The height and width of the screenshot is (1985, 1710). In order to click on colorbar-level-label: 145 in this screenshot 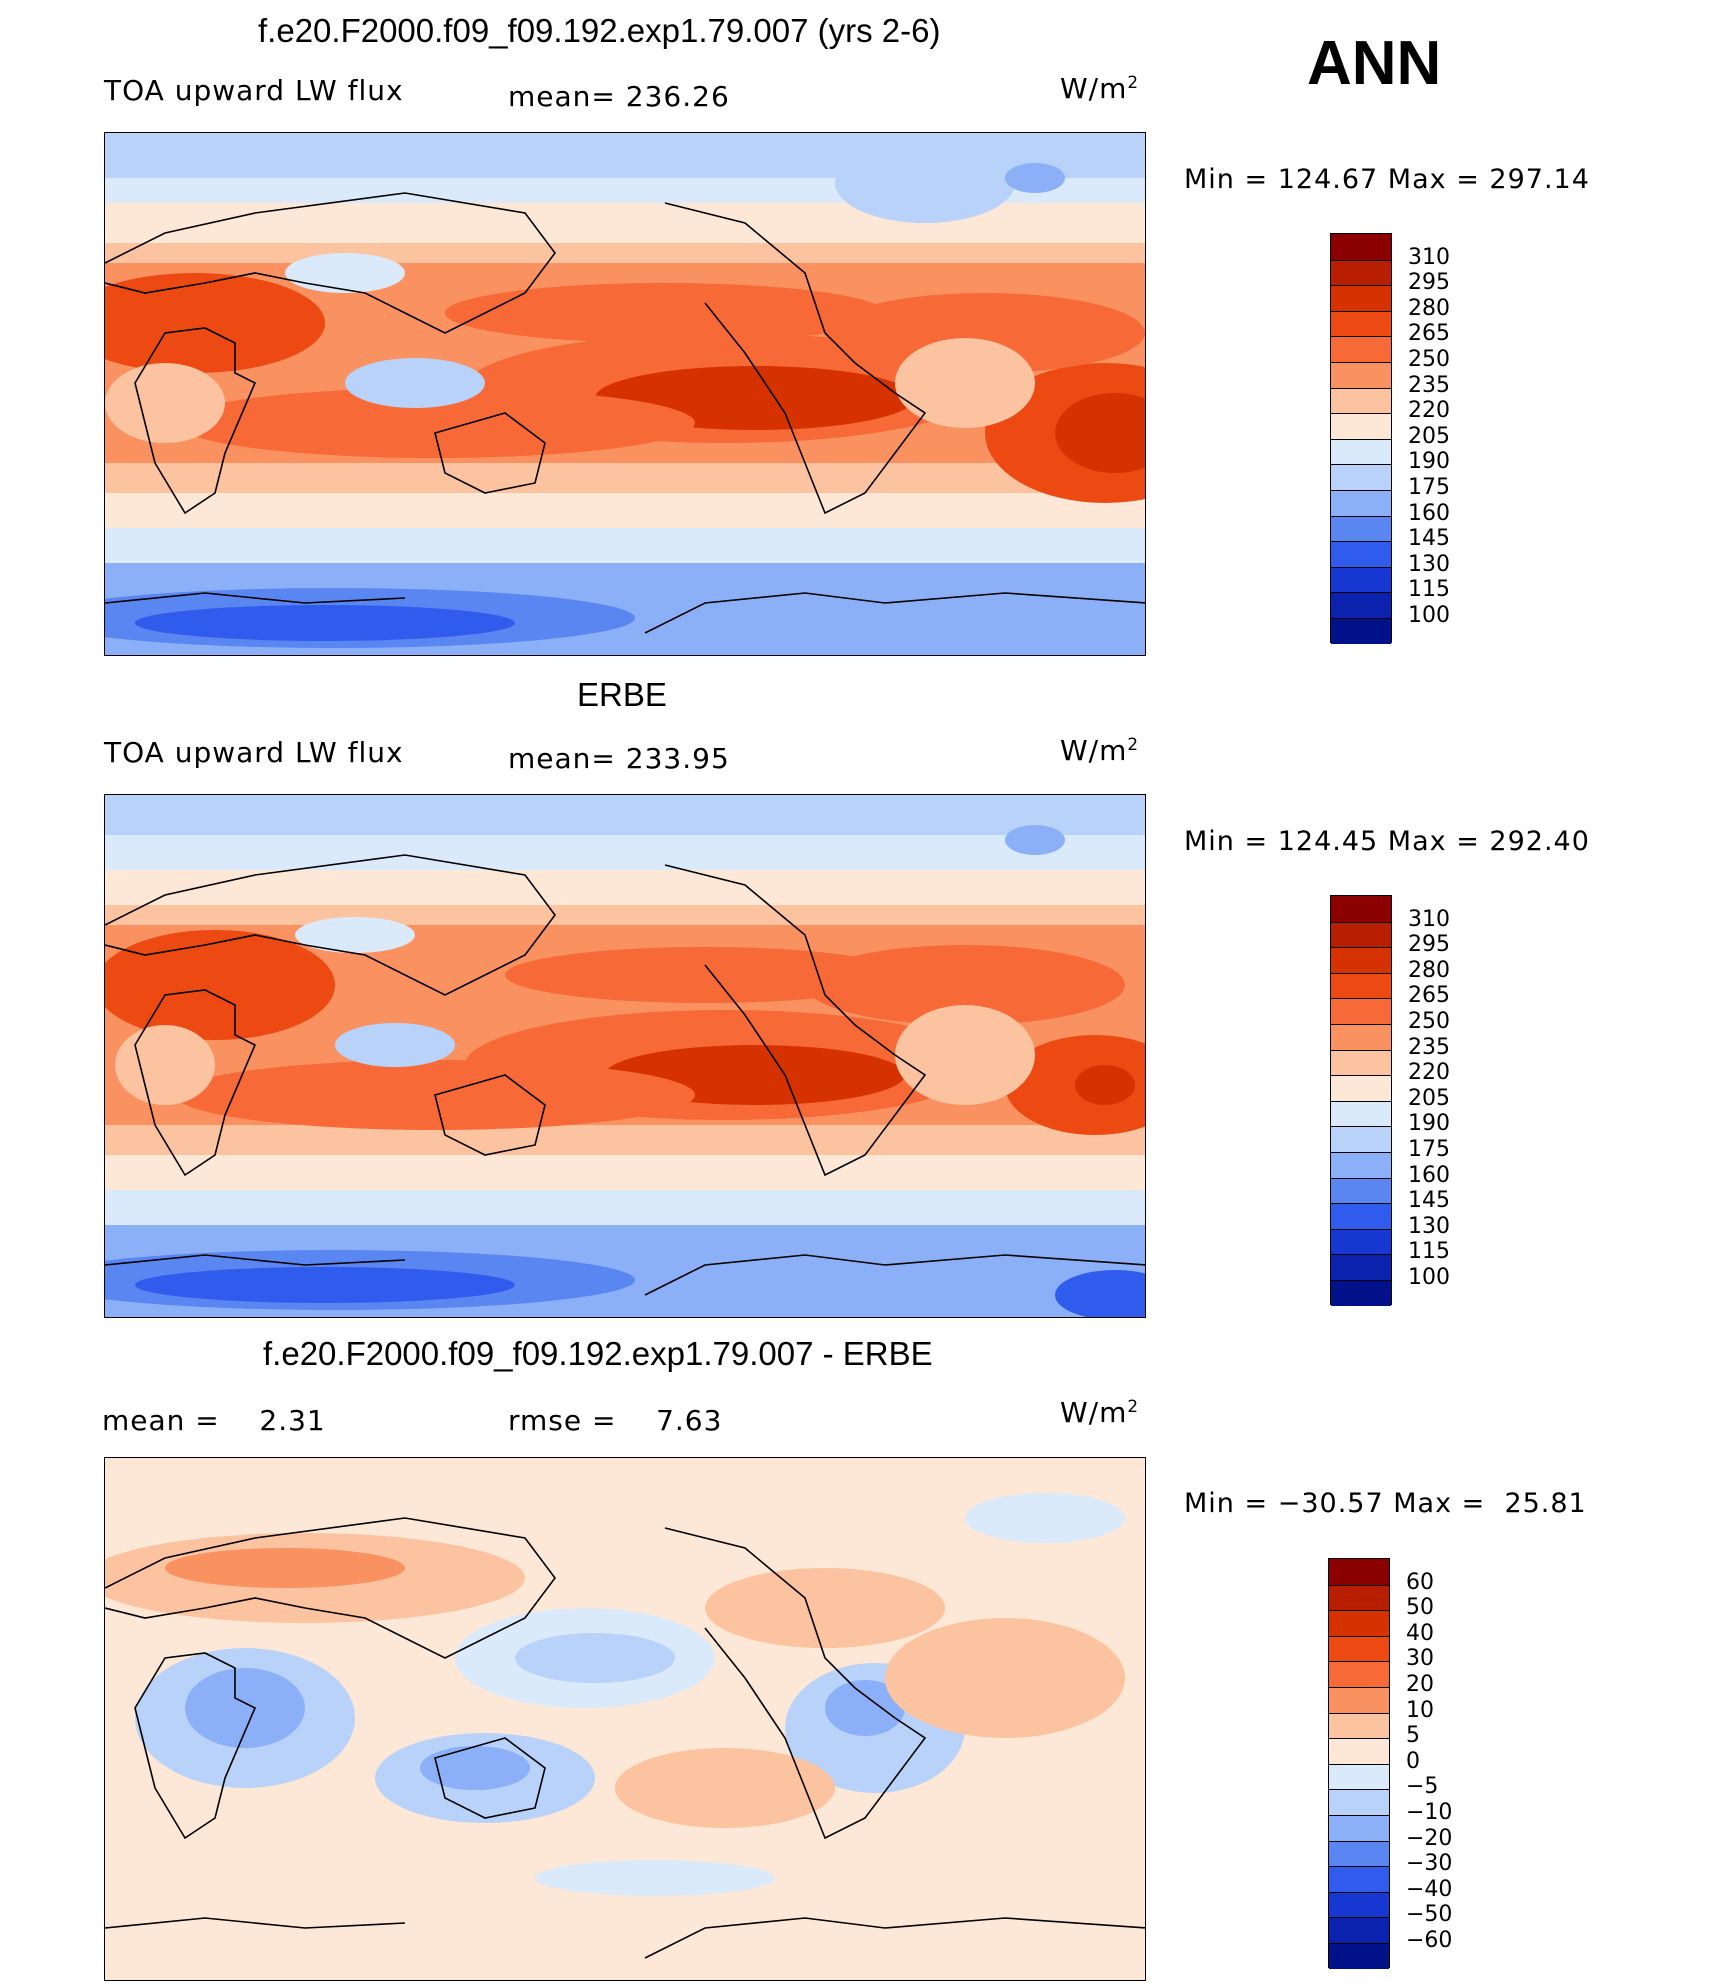, I will do `click(1429, 539)`.